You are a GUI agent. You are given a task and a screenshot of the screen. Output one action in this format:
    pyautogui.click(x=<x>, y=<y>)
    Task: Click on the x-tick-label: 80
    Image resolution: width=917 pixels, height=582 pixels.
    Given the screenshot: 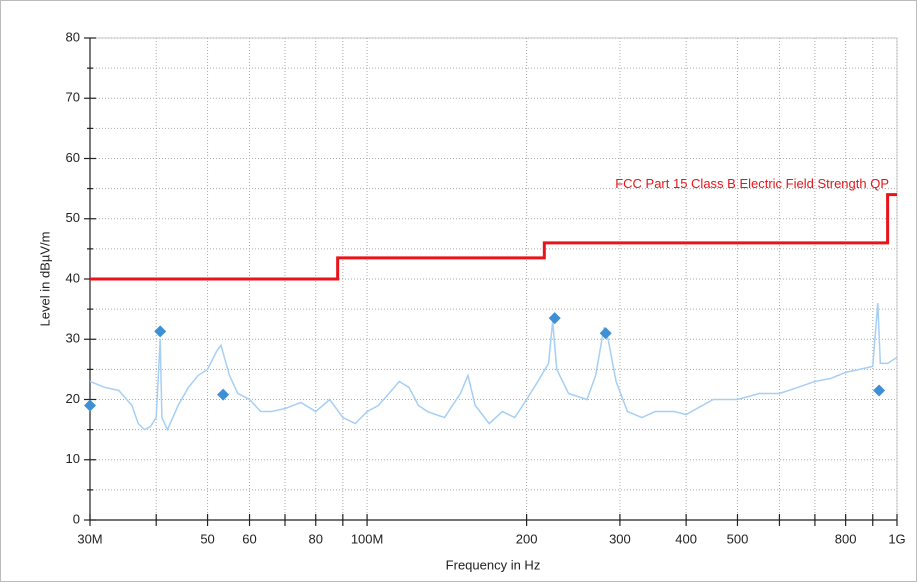 What is the action you would take?
    pyautogui.click(x=315, y=538)
    